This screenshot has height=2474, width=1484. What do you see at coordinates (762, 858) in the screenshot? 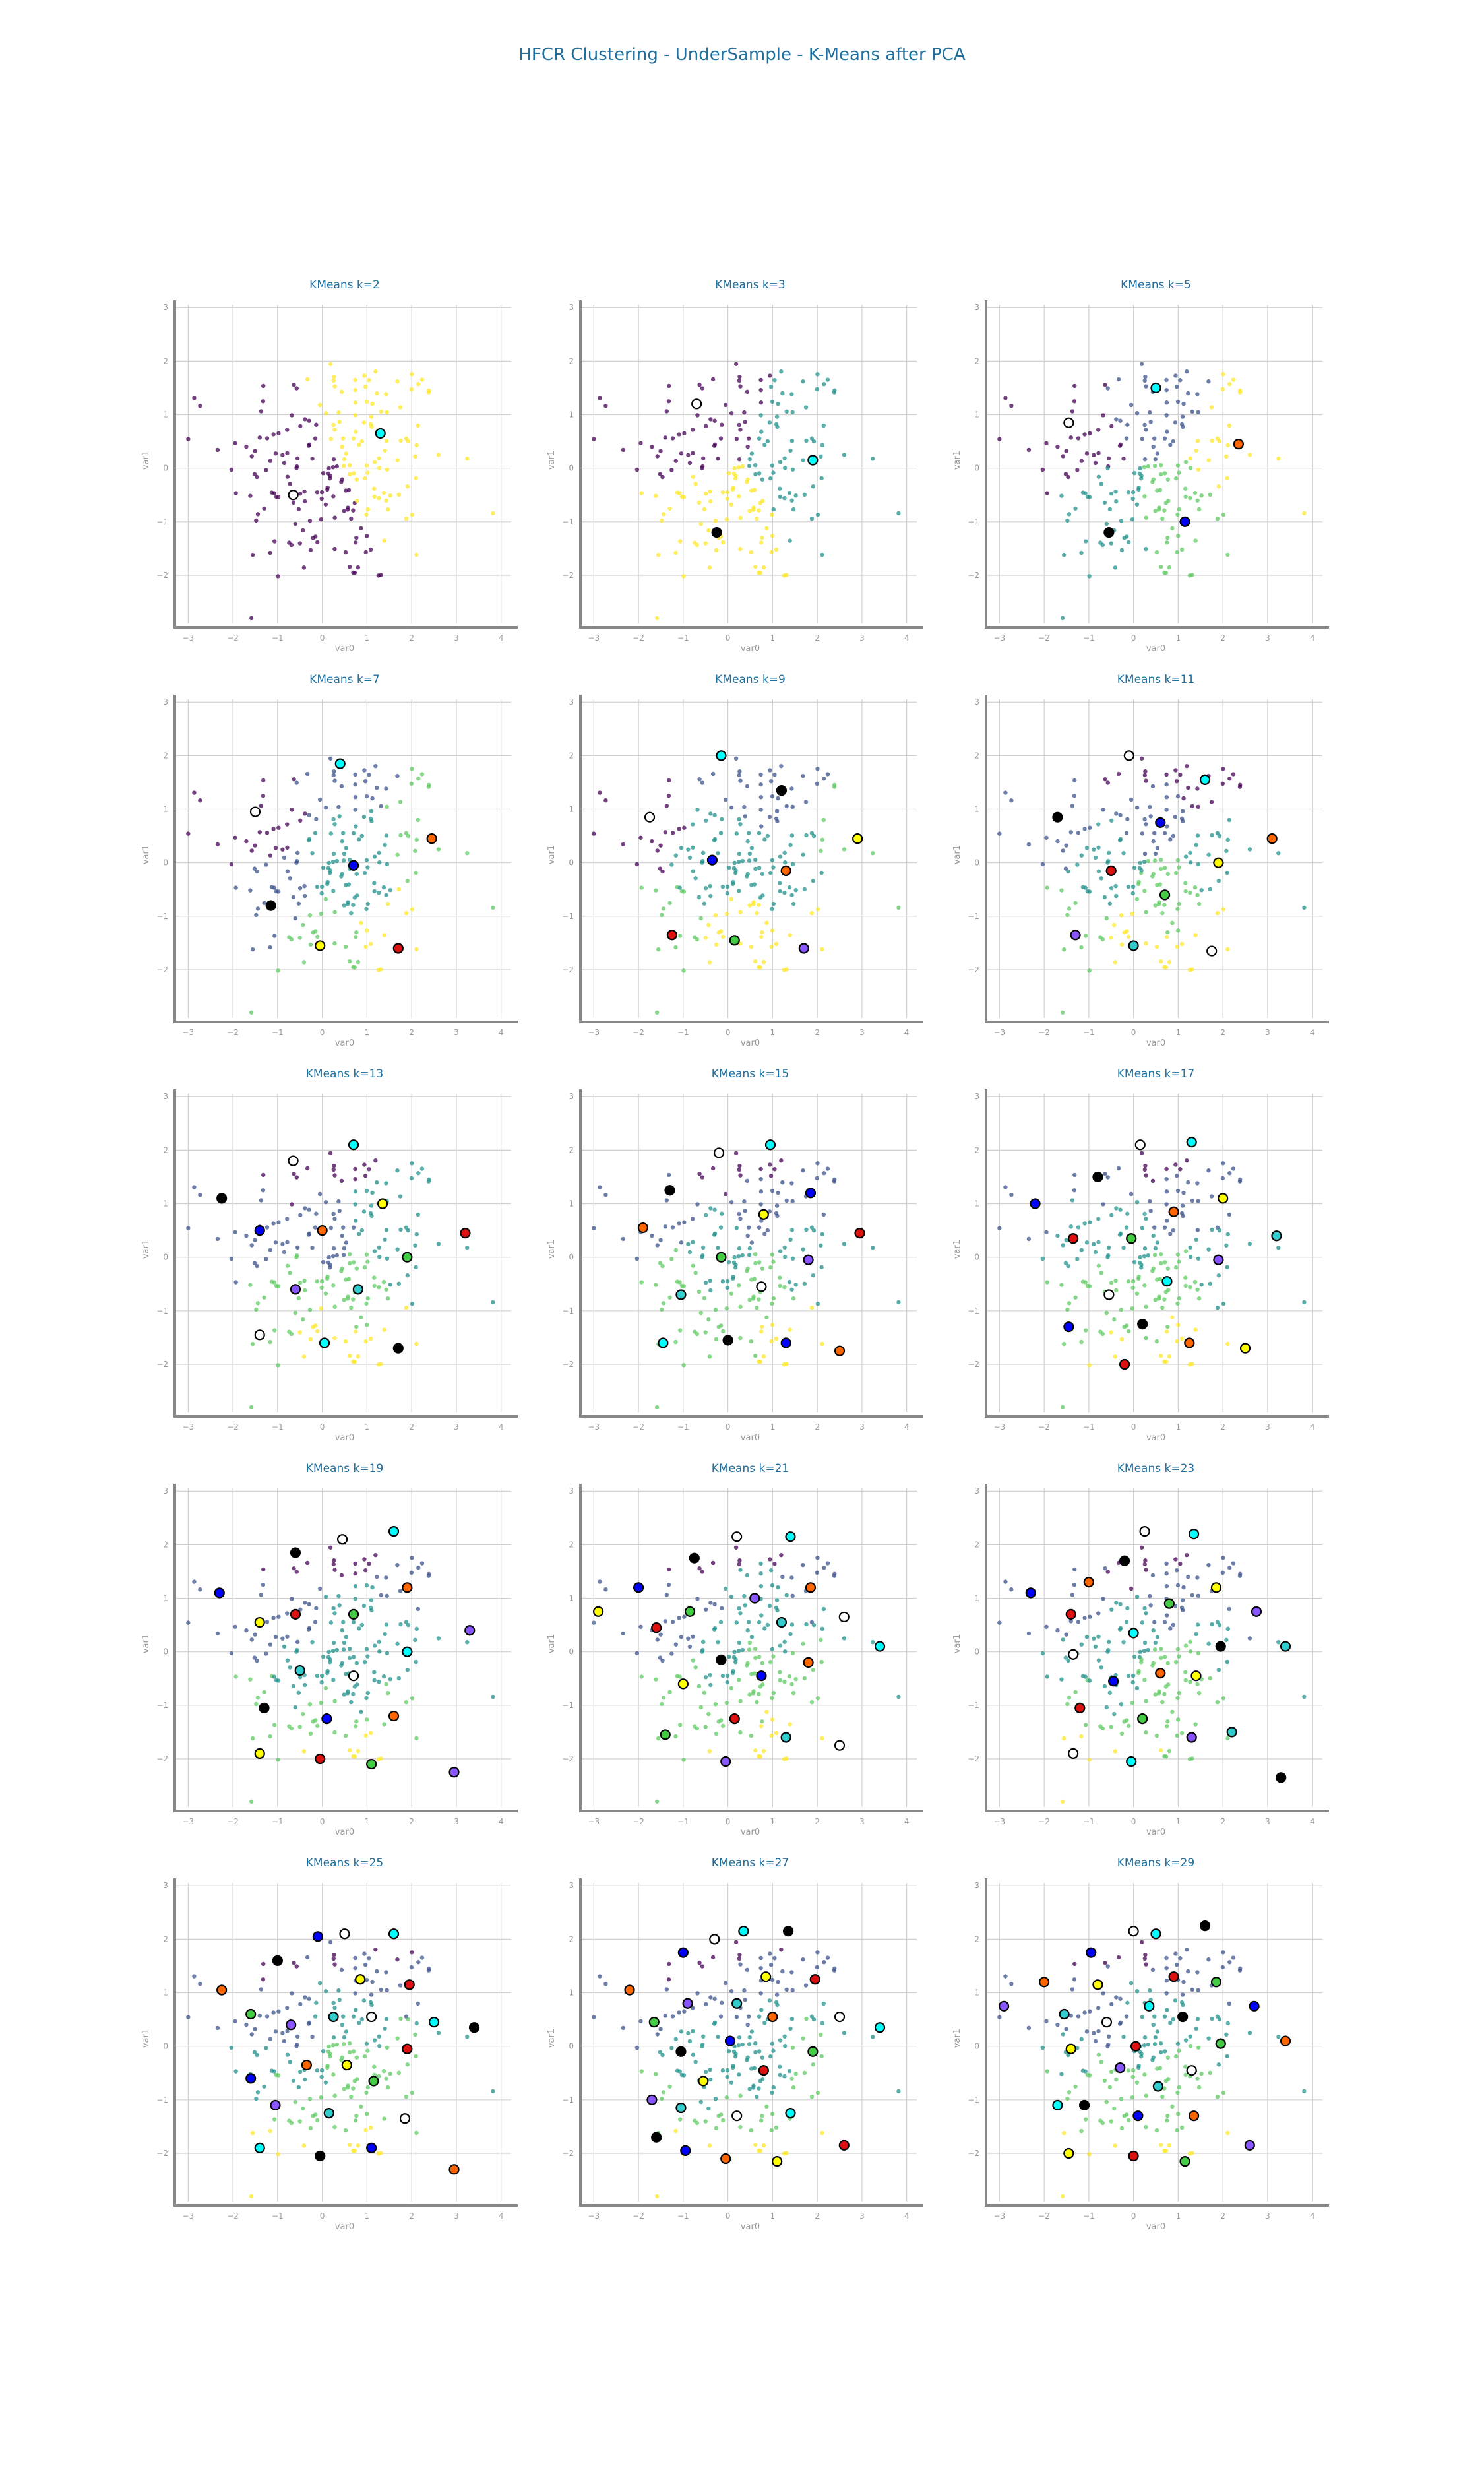
I see `subplot-k9: KMeans k=9 −3 −2 −1 0 1 2 3 4 −2 −1 0 1 2 3 var0 var1` at bounding box center [762, 858].